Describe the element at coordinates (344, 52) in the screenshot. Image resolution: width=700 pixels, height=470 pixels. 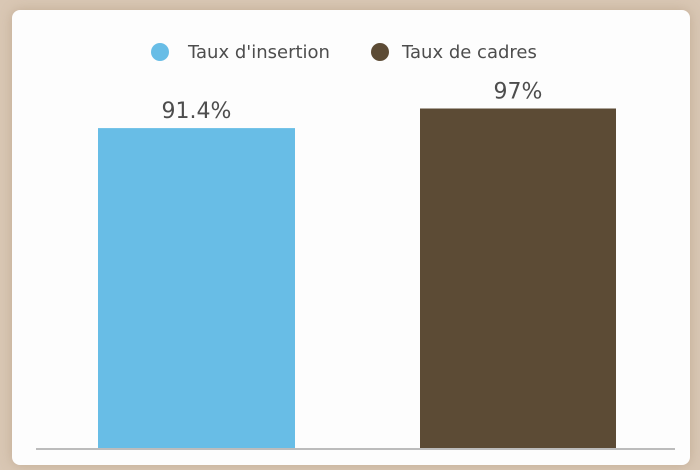
I see `legend: Taux d'insertion Taux de cadres` at that location.